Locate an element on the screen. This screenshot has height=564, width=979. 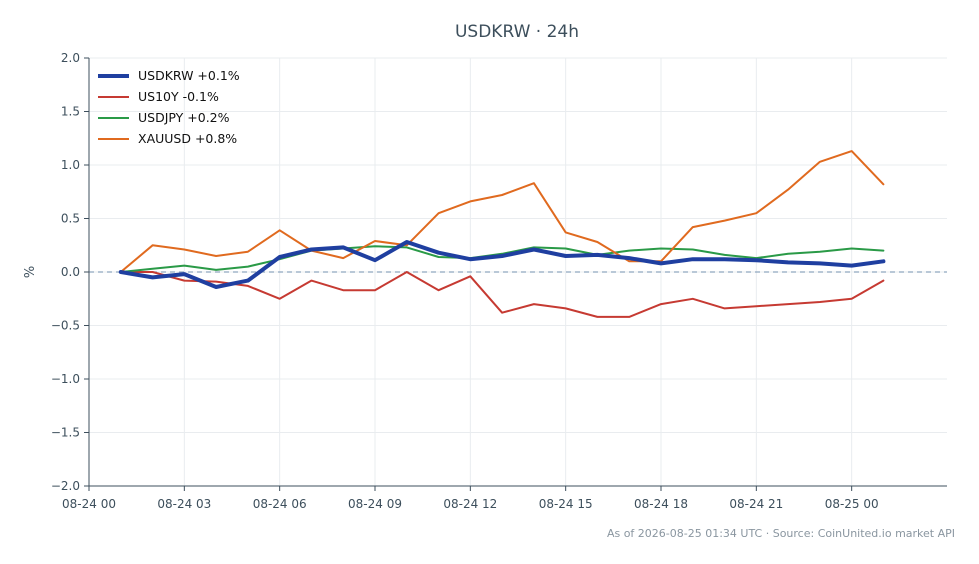
chart-title: USDKRW · 24h is located at coordinates (517, 32).